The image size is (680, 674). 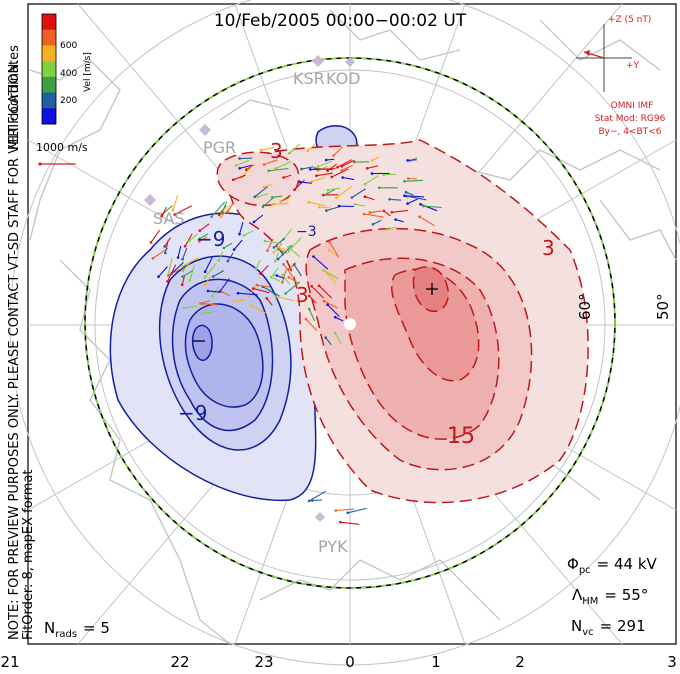 I want to click on imf-bz-label: +Z (5 nT), so click(x=629, y=20).